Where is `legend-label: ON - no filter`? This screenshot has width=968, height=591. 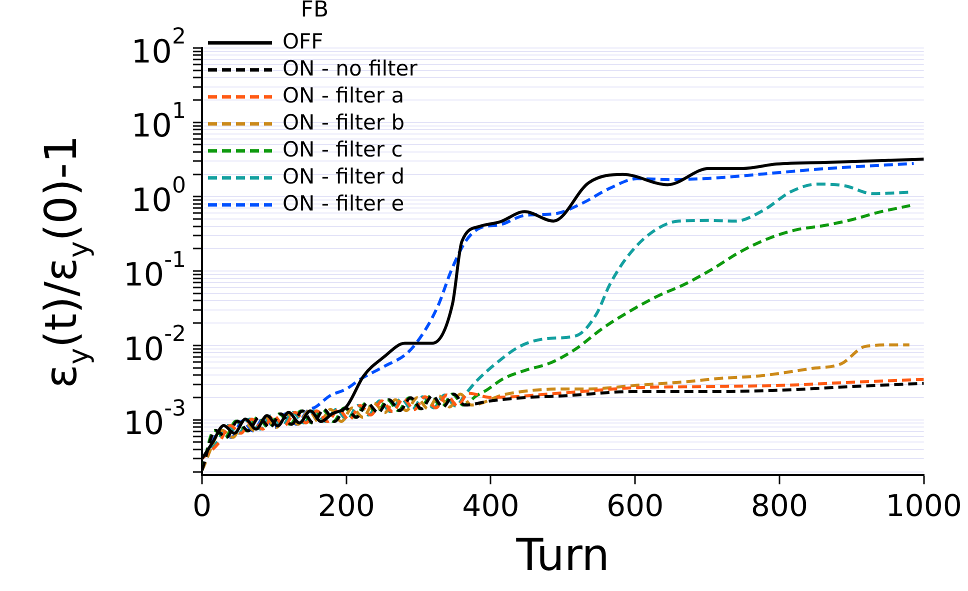
legend-label: ON - no filter is located at coordinates (350, 68).